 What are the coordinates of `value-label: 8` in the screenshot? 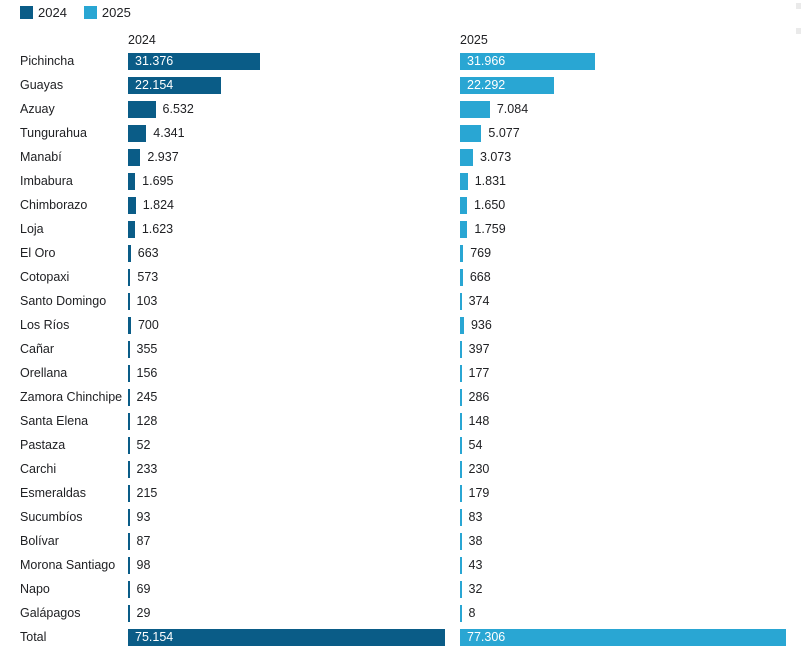 It's located at (472, 613).